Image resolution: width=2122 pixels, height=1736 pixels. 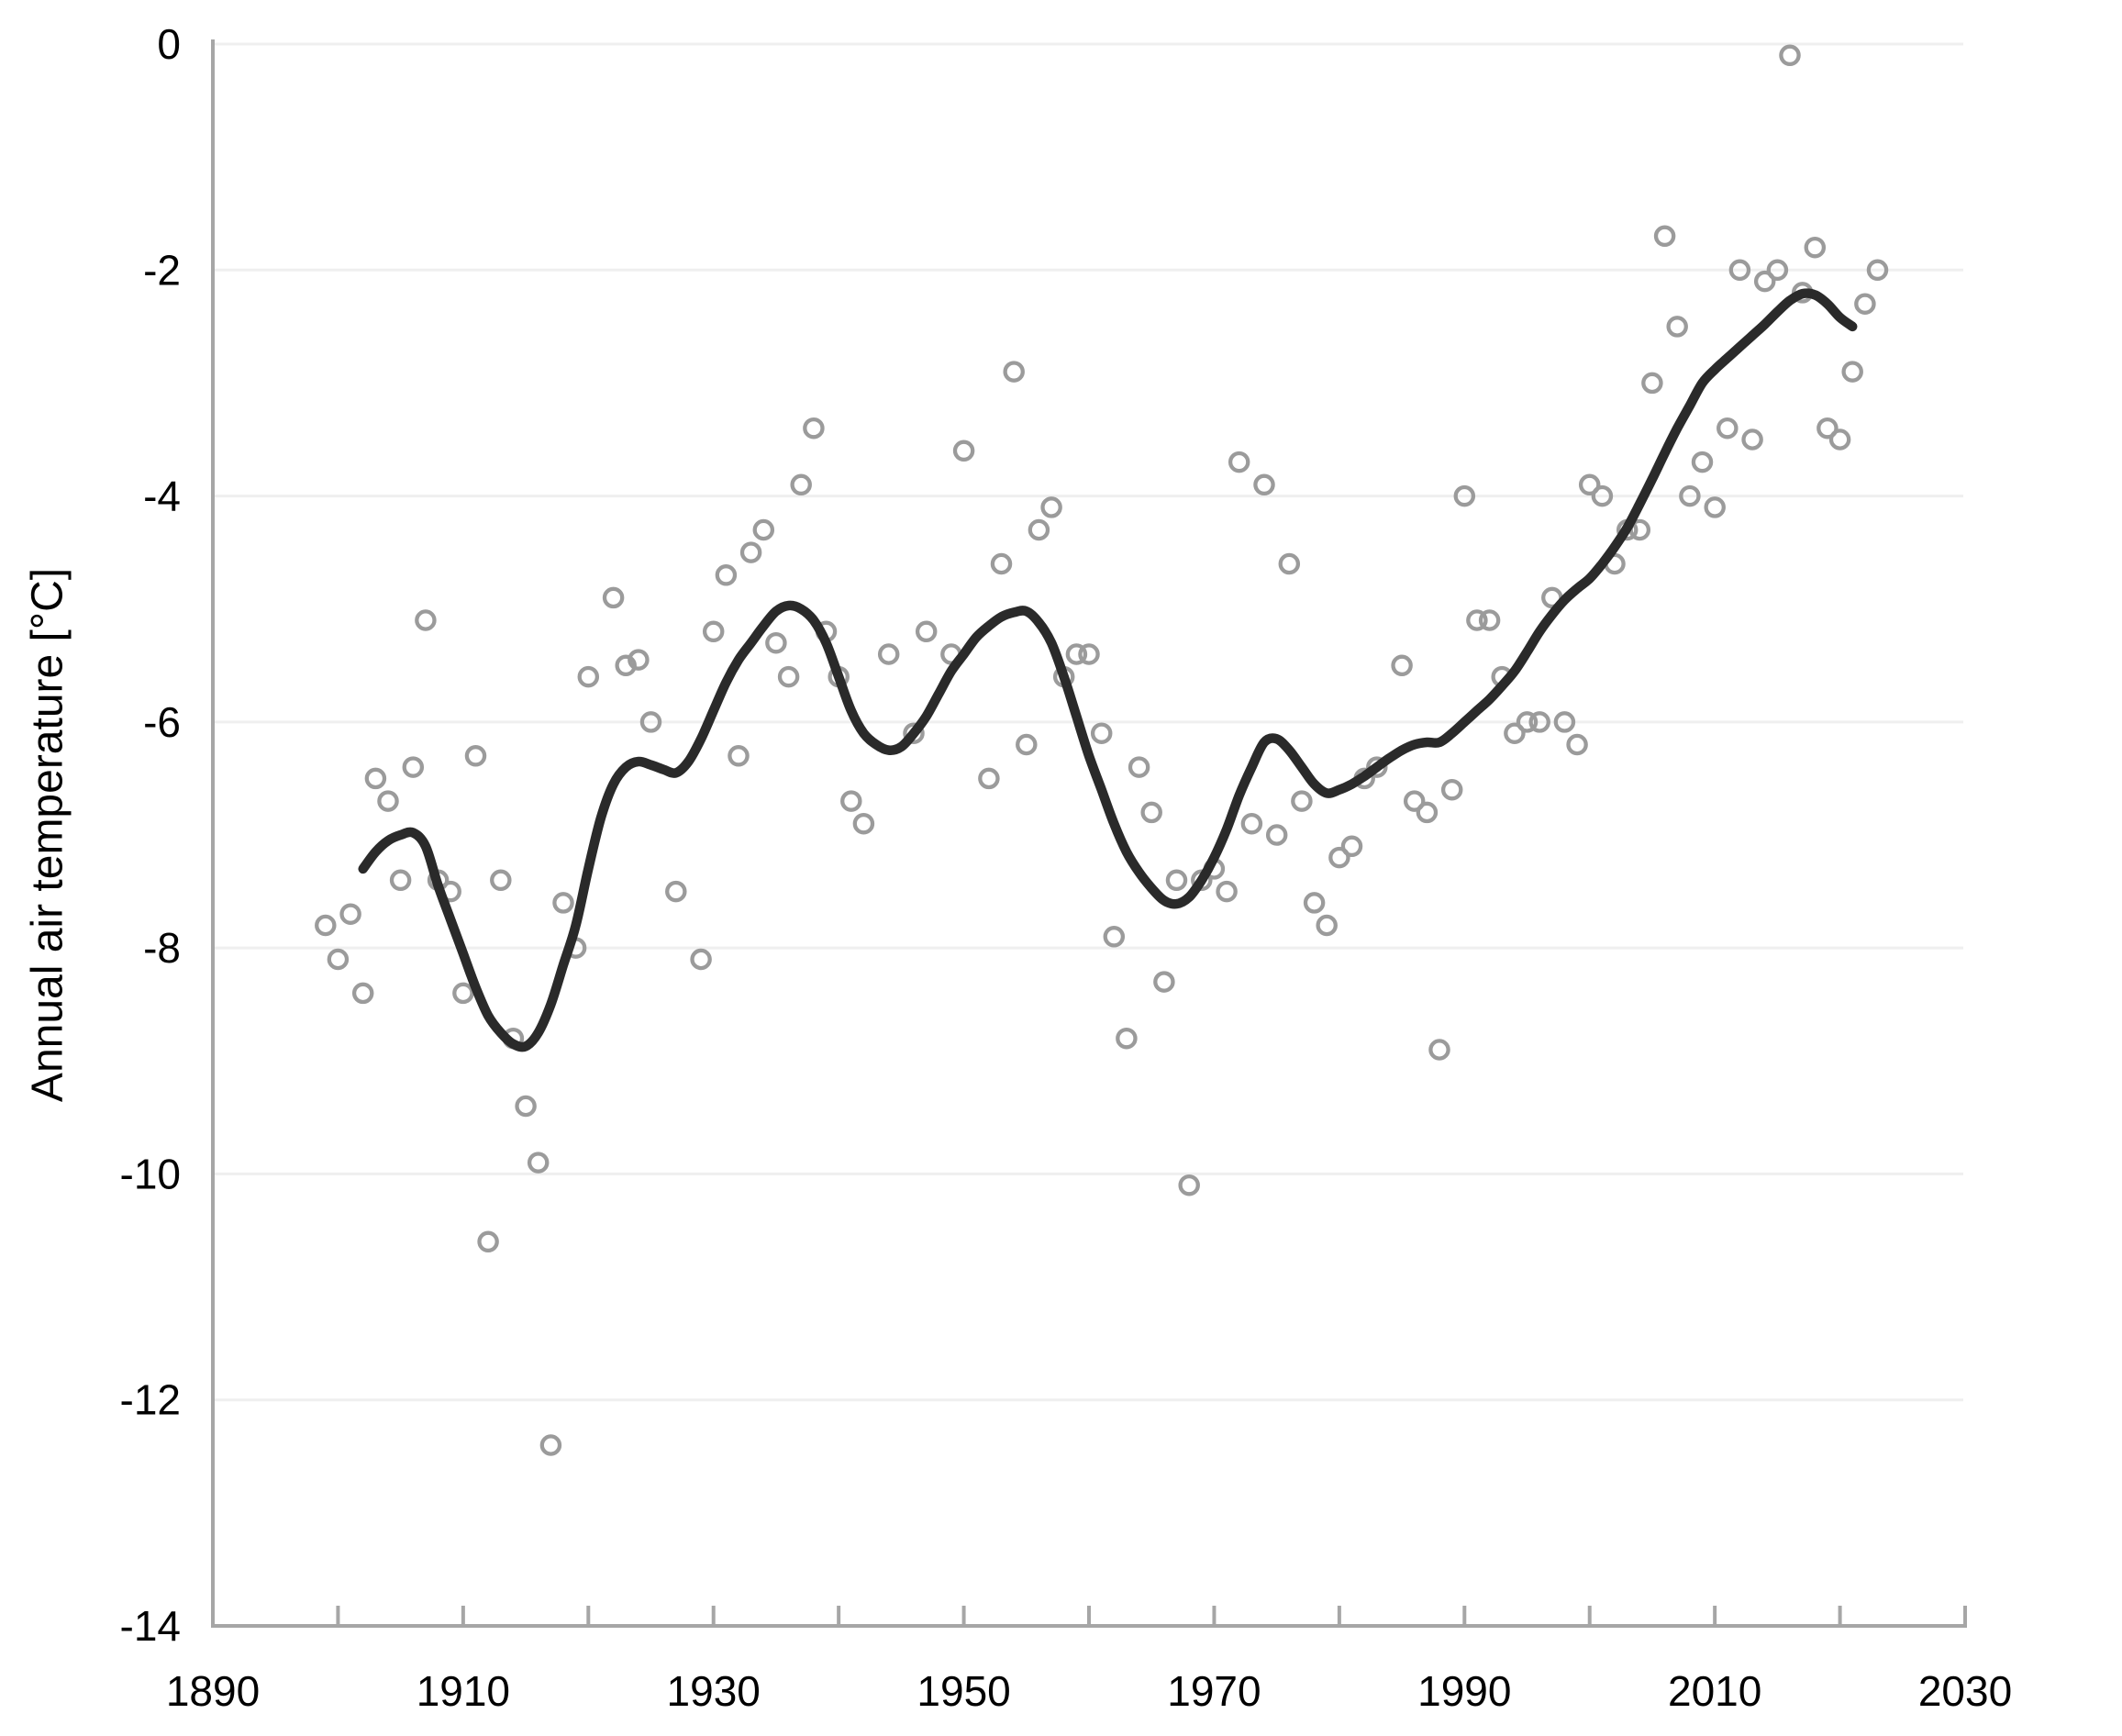 I want to click on x-tick-label: 1990, so click(x=1464, y=1691).